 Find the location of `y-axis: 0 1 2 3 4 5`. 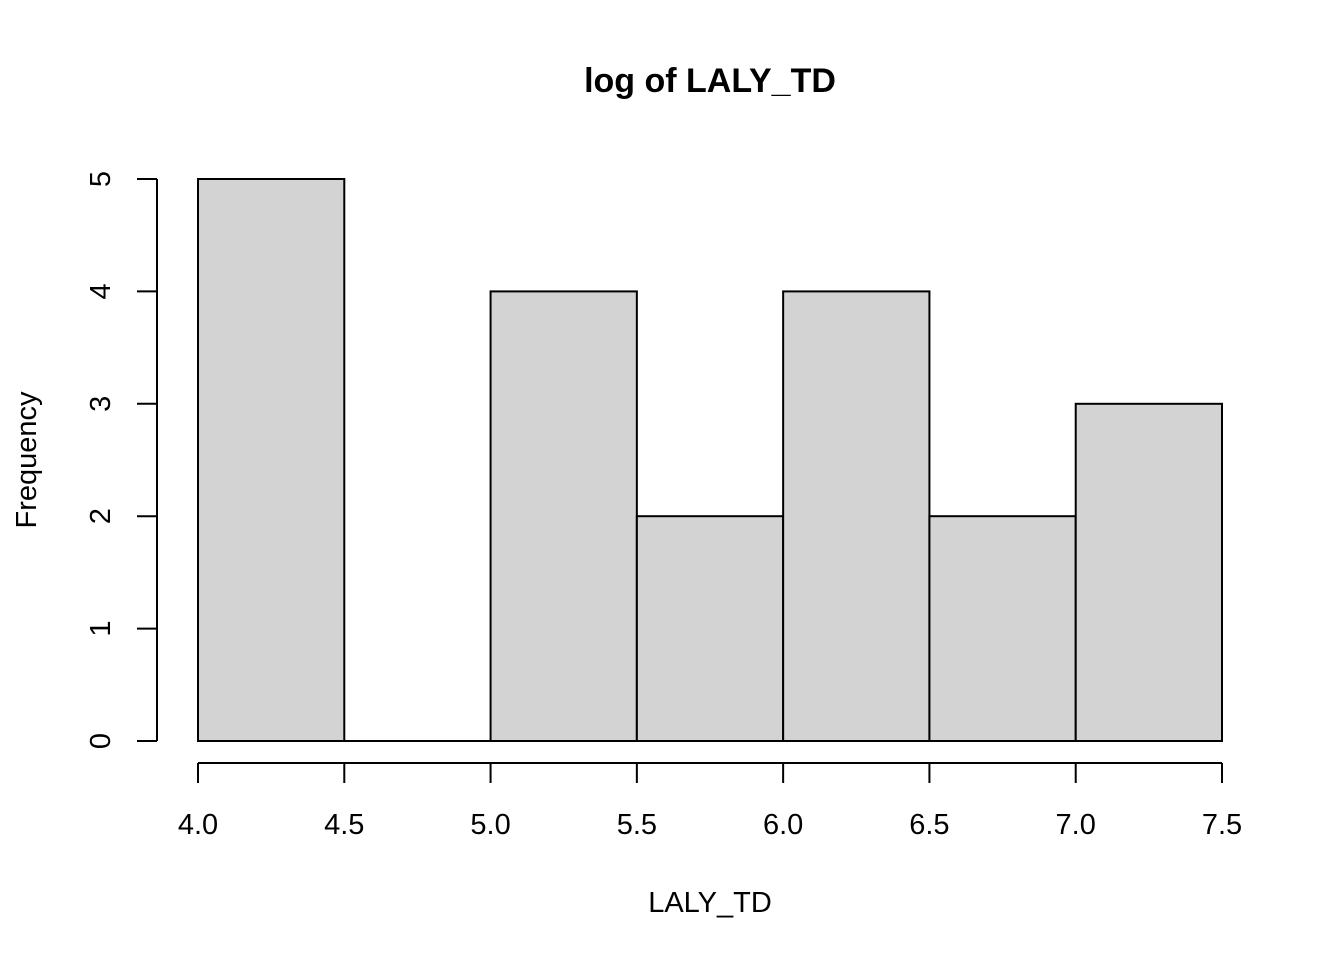

y-axis: 0 1 2 3 4 5 is located at coordinates (121, 460).